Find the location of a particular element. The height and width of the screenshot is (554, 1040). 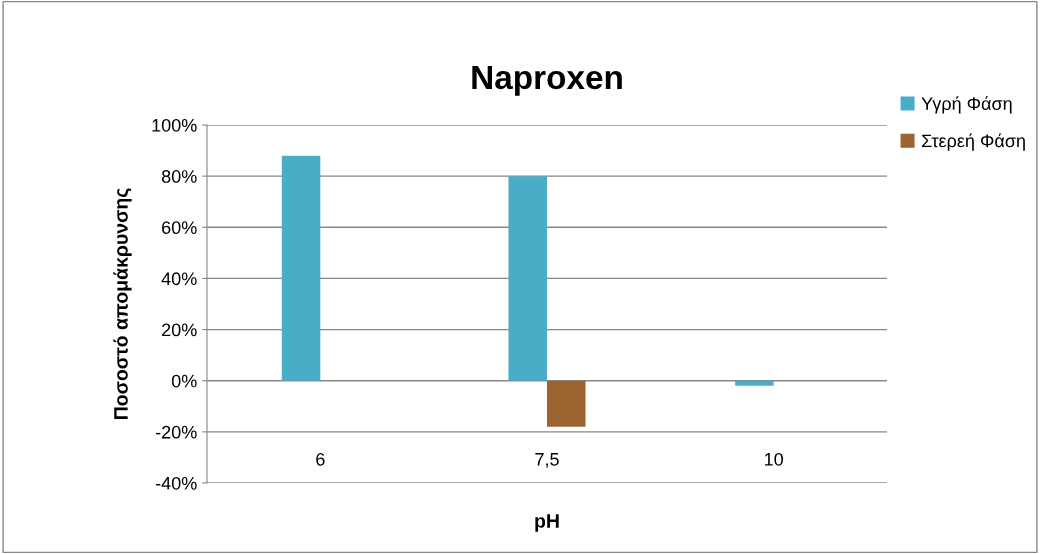

y-tick-label: 0% is located at coordinates (184, 381).